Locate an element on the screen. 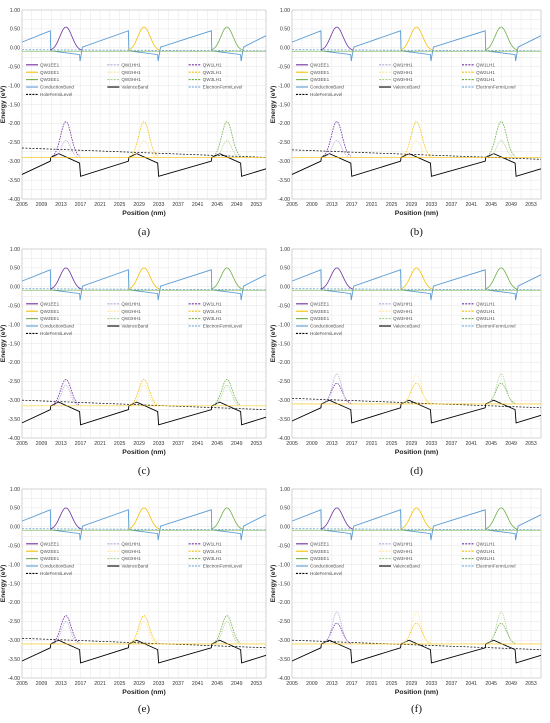 Image resolution: width=550 pixels, height=723 pixels. y-tick-label: -2.50 is located at coordinates (14, 143).